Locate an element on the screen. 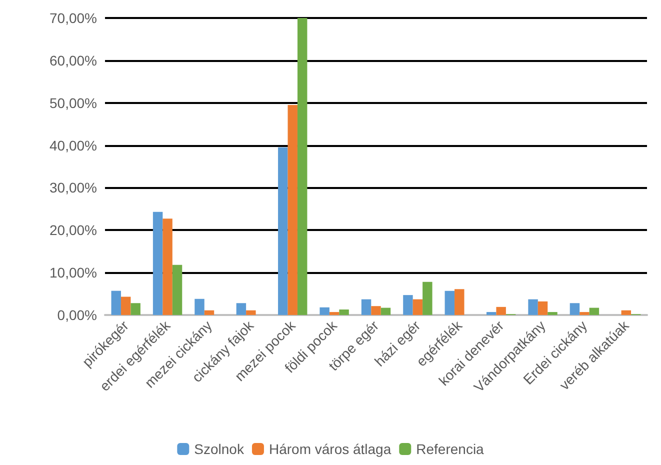 The width and height of the screenshot is (661, 465). y-tick-label: 20,00% is located at coordinates (73, 230).